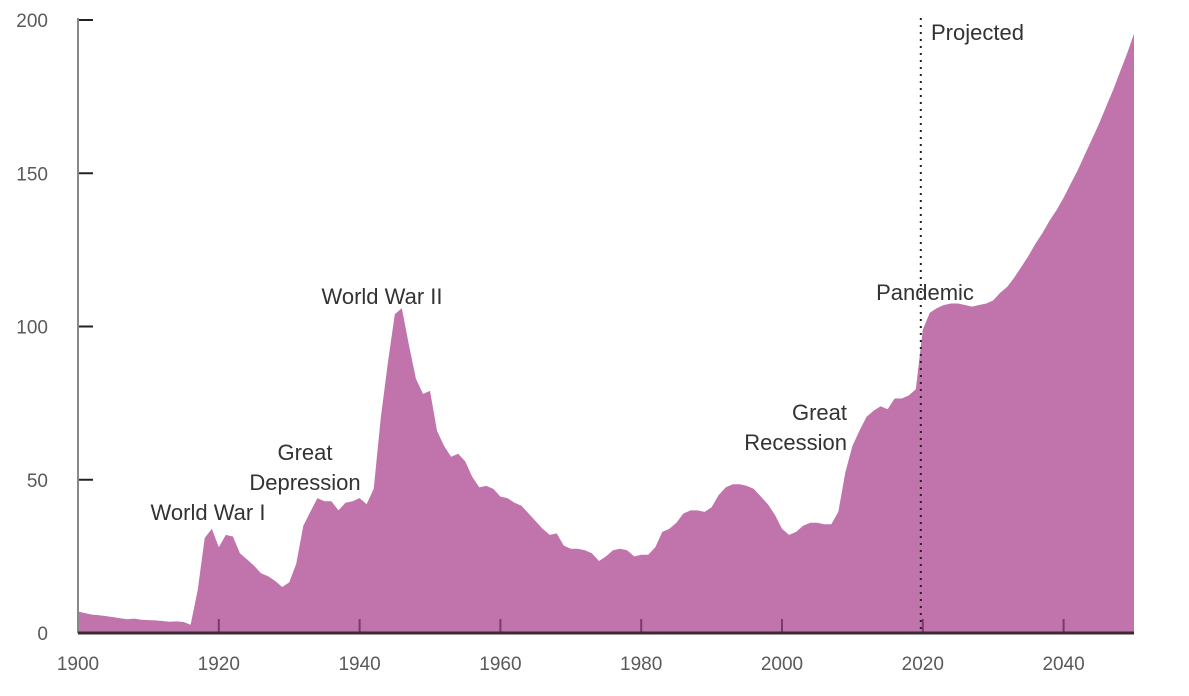 Image resolution: width=1189 pixels, height=696 pixels. What do you see at coordinates (208, 512) in the screenshot?
I see `annotation-world-war-i: World War I` at bounding box center [208, 512].